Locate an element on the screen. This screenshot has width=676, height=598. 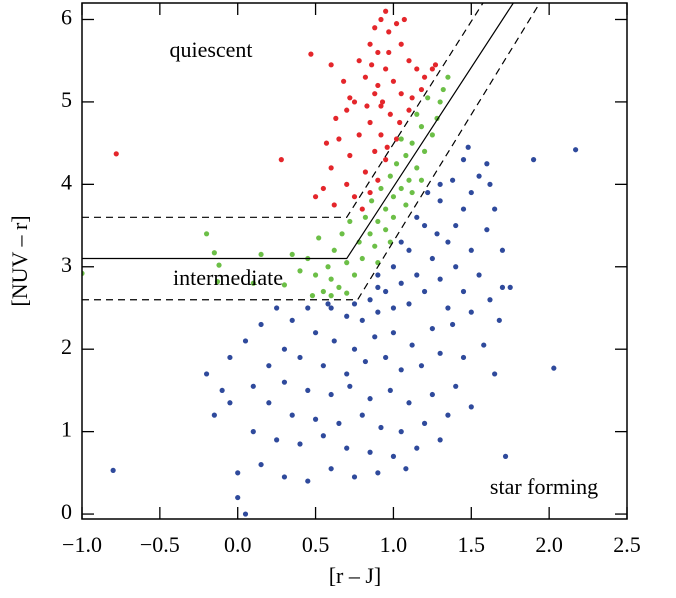
y-tick-label: 2 is located at coordinates (66, 346).